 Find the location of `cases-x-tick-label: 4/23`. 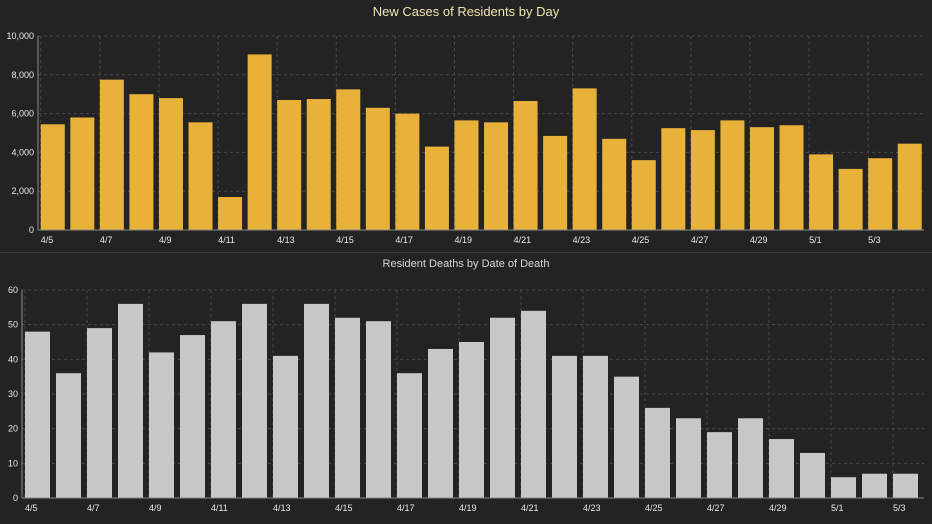

cases-x-tick-label: 4/23 is located at coordinates (582, 240).